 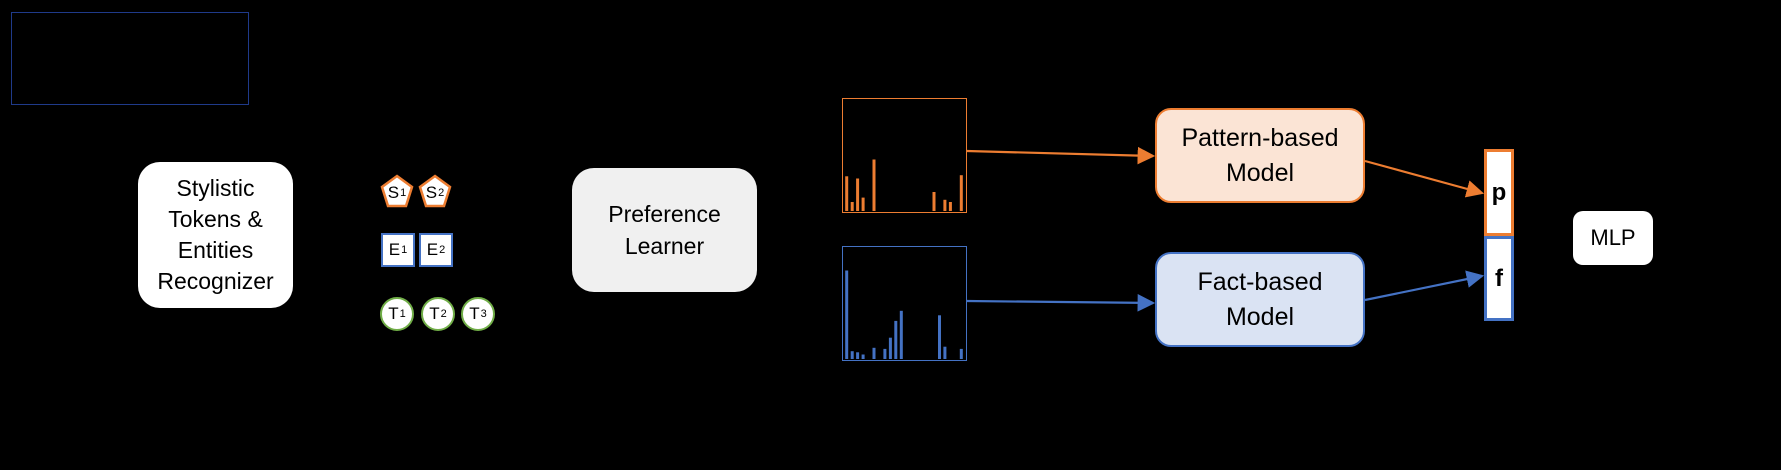 I want to click on fact-histogram, so click(x=904, y=303).